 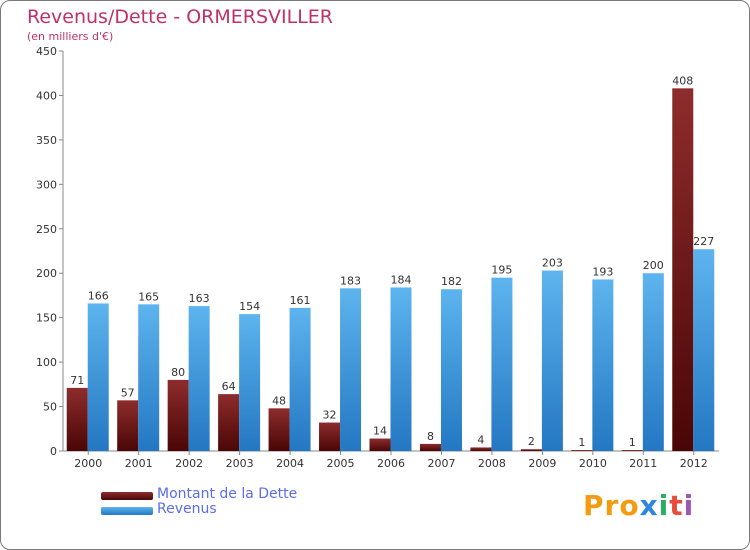 I want to click on data-label-dette: 32, so click(x=330, y=415).